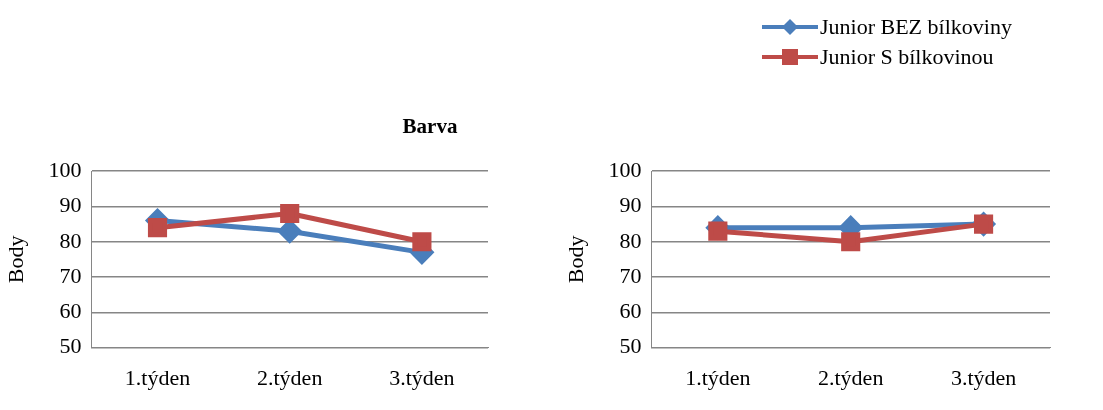 Image resolution: width=1103 pixels, height=410 pixels. I want to click on legend-label: Junior BEZ bílkoviny, so click(916, 27).